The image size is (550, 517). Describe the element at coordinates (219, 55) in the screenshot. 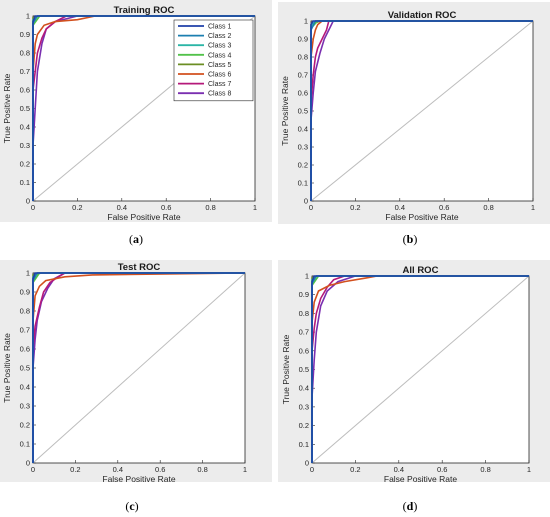

I see `legend-entry: Class 4` at that location.